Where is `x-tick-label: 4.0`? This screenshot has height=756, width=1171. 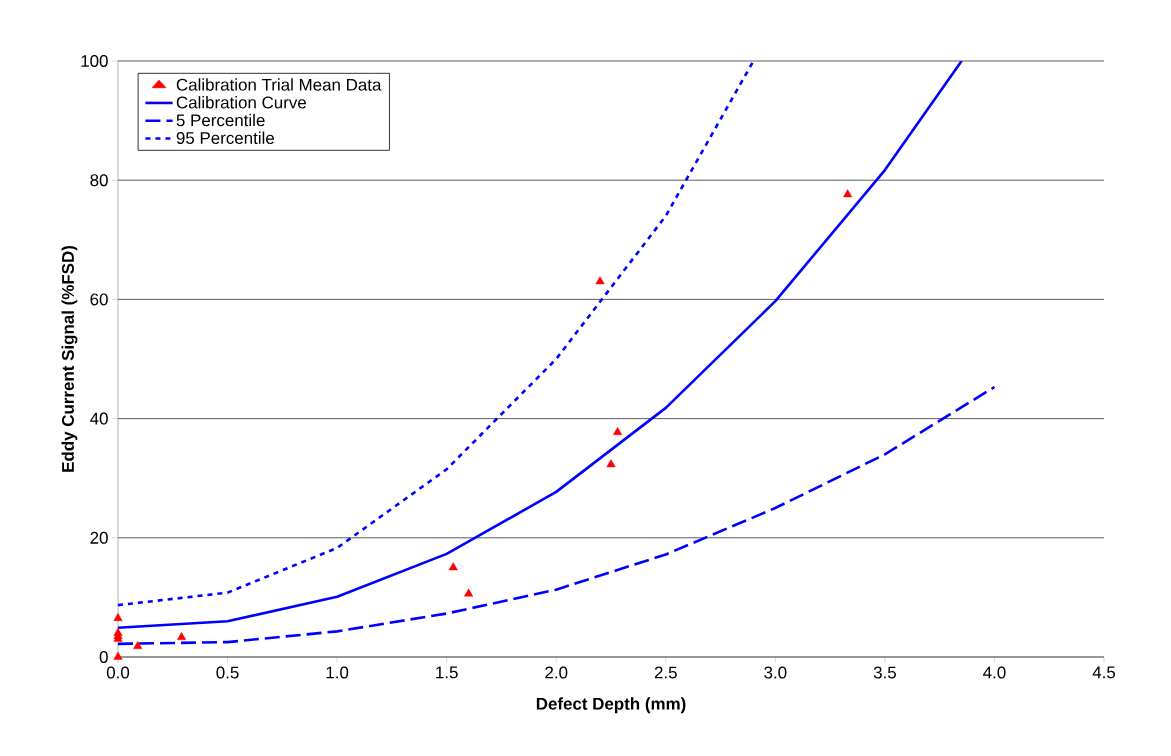
x-tick-label: 4.0 is located at coordinates (994, 672).